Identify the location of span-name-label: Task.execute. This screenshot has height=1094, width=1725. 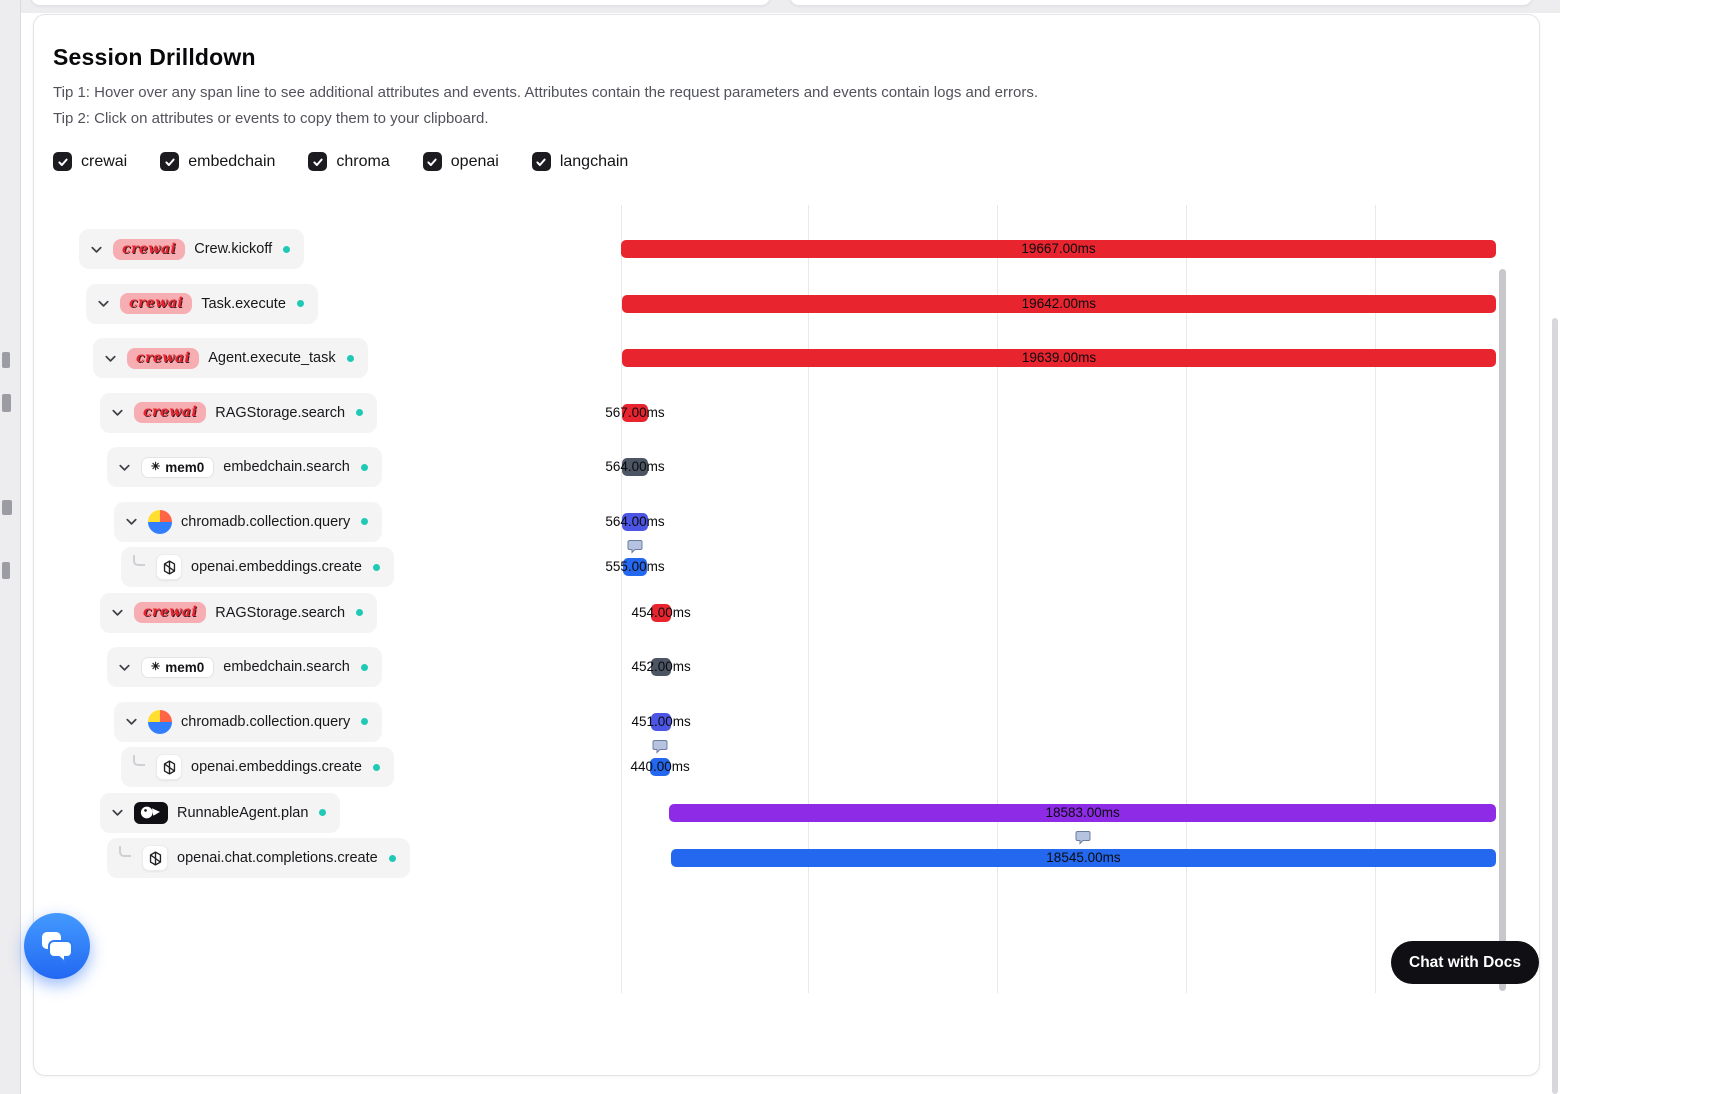
(243, 303).